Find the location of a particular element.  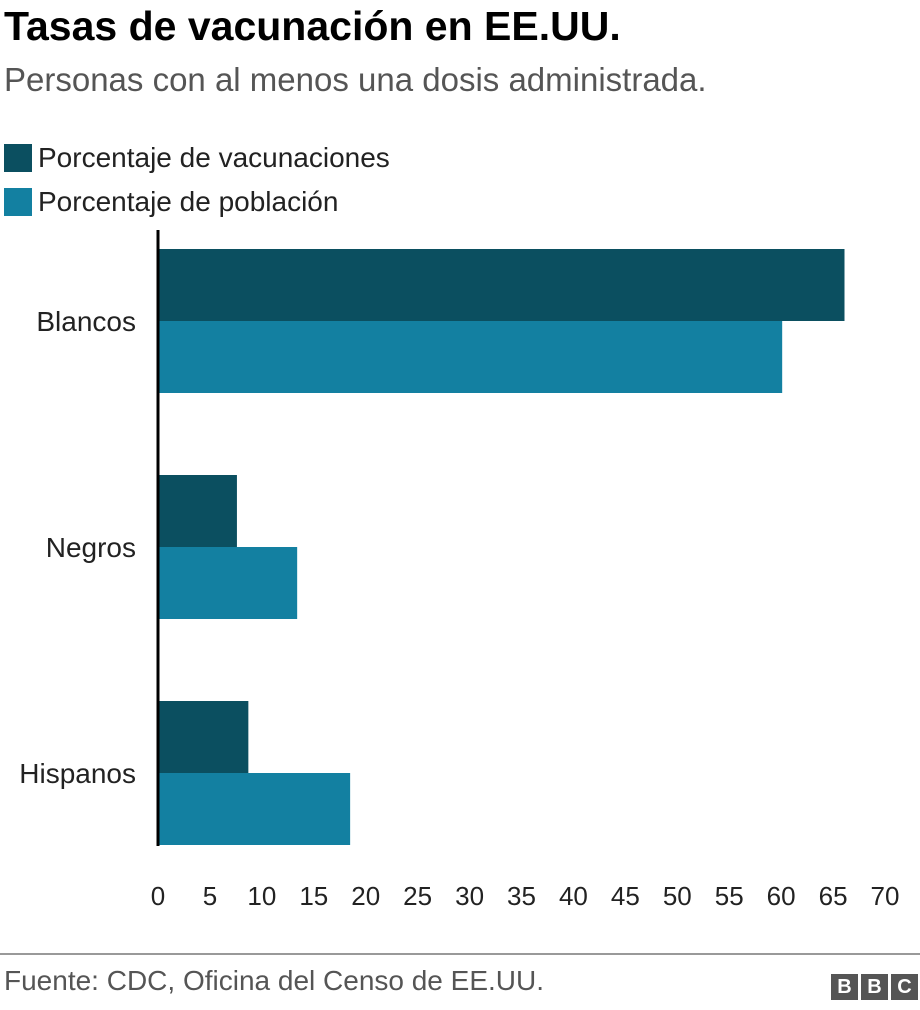

x-tick-label: 50 is located at coordinates (677, 896).